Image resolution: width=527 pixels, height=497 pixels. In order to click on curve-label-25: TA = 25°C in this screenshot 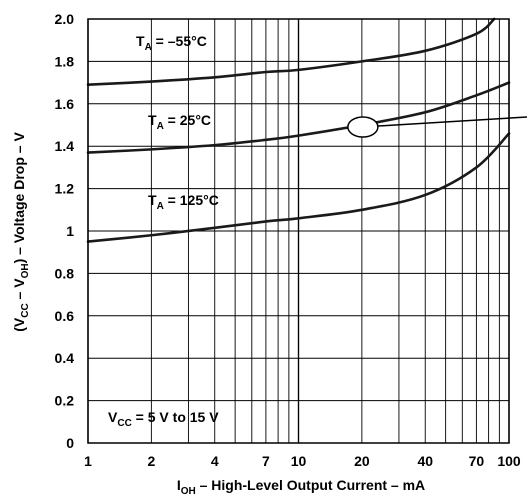, I will do `click(179, 122)`.